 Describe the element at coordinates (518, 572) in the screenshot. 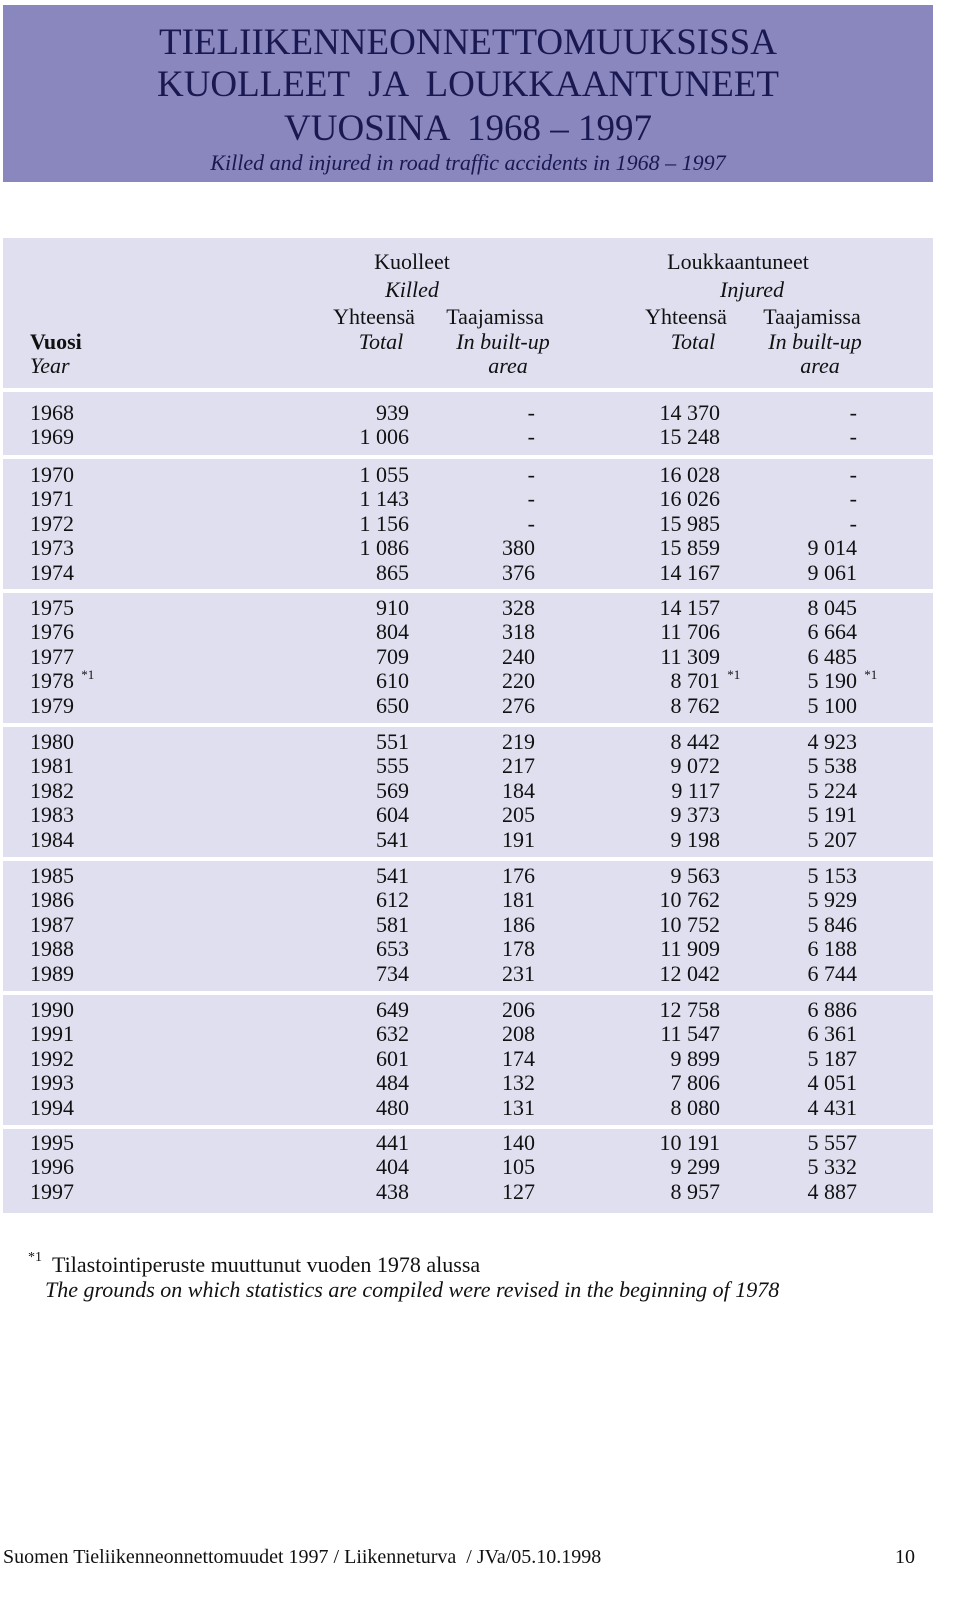

I see `value-cell: 376` at that location.